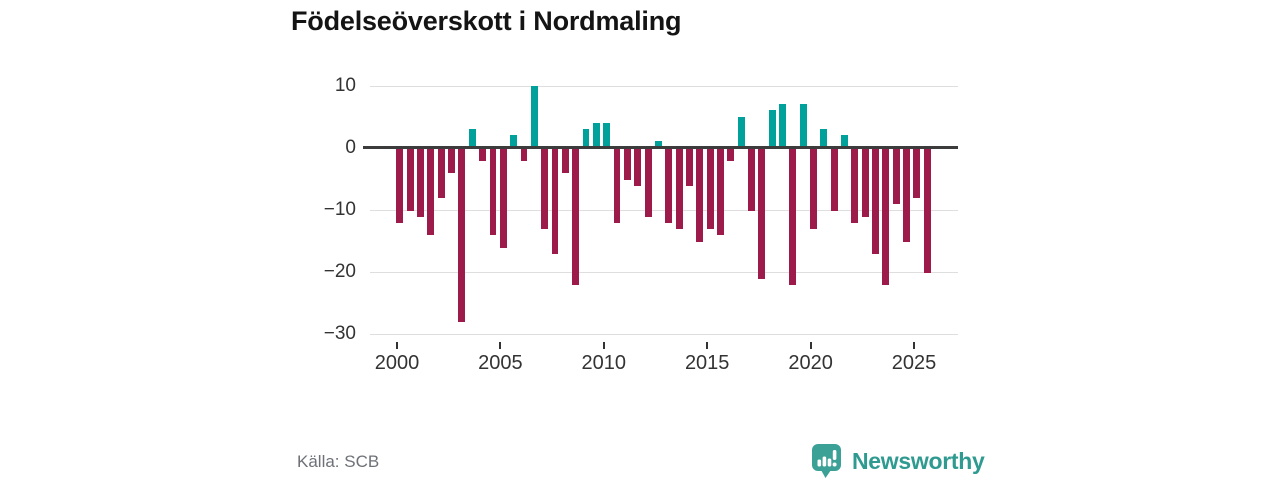 This screenshot has width=1280, height=480. Describe the element at coordinates (576, 216) in the screenshot. I see `bar-2008H2` at that location.